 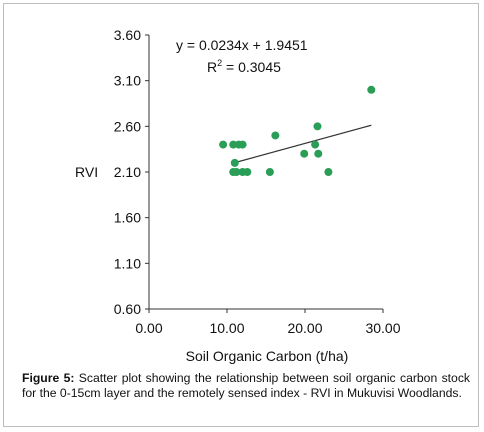 I want to click on r-squared-label: R2 = 0.3045, so click(x=244, y=66).